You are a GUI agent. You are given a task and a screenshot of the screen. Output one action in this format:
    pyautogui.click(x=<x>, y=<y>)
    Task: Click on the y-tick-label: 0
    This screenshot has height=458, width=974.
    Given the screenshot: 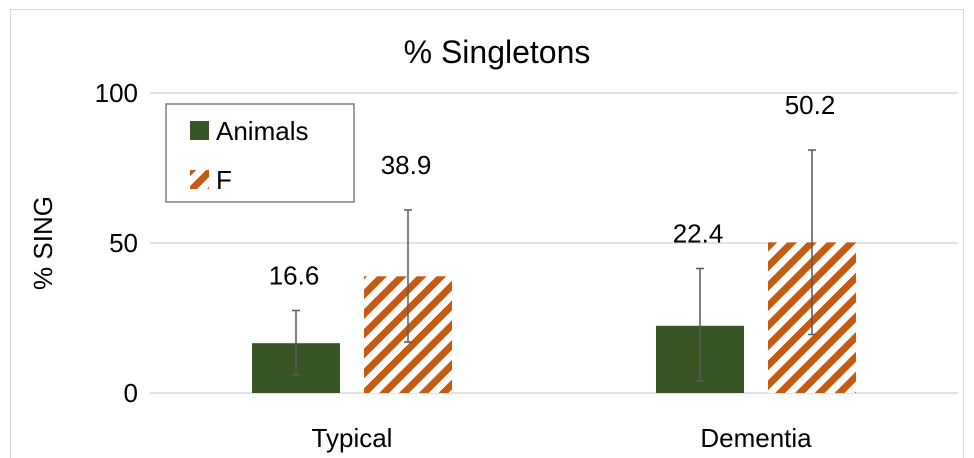 What is the action you would take?
    pyautogui.click(x=131, y=393)
    